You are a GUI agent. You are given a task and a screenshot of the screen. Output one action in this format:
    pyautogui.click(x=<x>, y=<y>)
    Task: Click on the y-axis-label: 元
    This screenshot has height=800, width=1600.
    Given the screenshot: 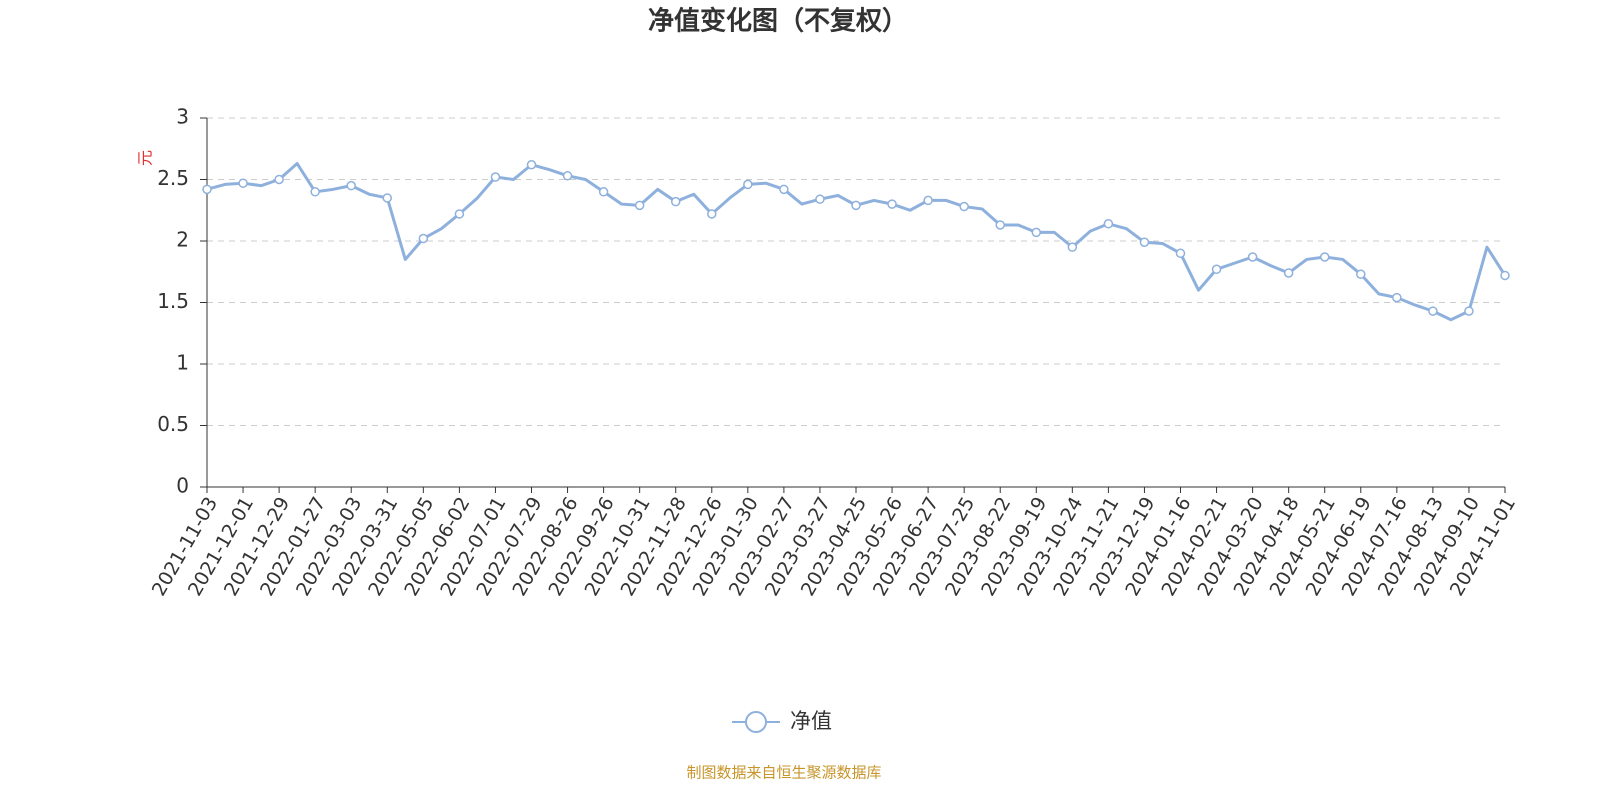 What is the action you would take?
    pyautogui.click(x=145, y=158)
    